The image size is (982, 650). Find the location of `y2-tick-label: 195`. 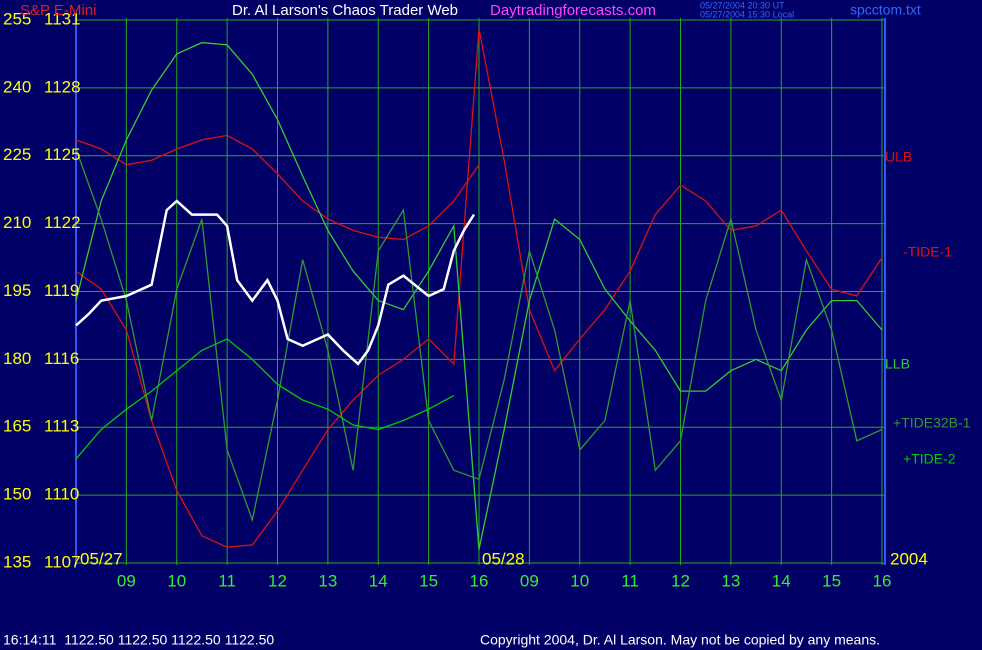

y2-tick-label: 195 is located at coordinates (17, 290).